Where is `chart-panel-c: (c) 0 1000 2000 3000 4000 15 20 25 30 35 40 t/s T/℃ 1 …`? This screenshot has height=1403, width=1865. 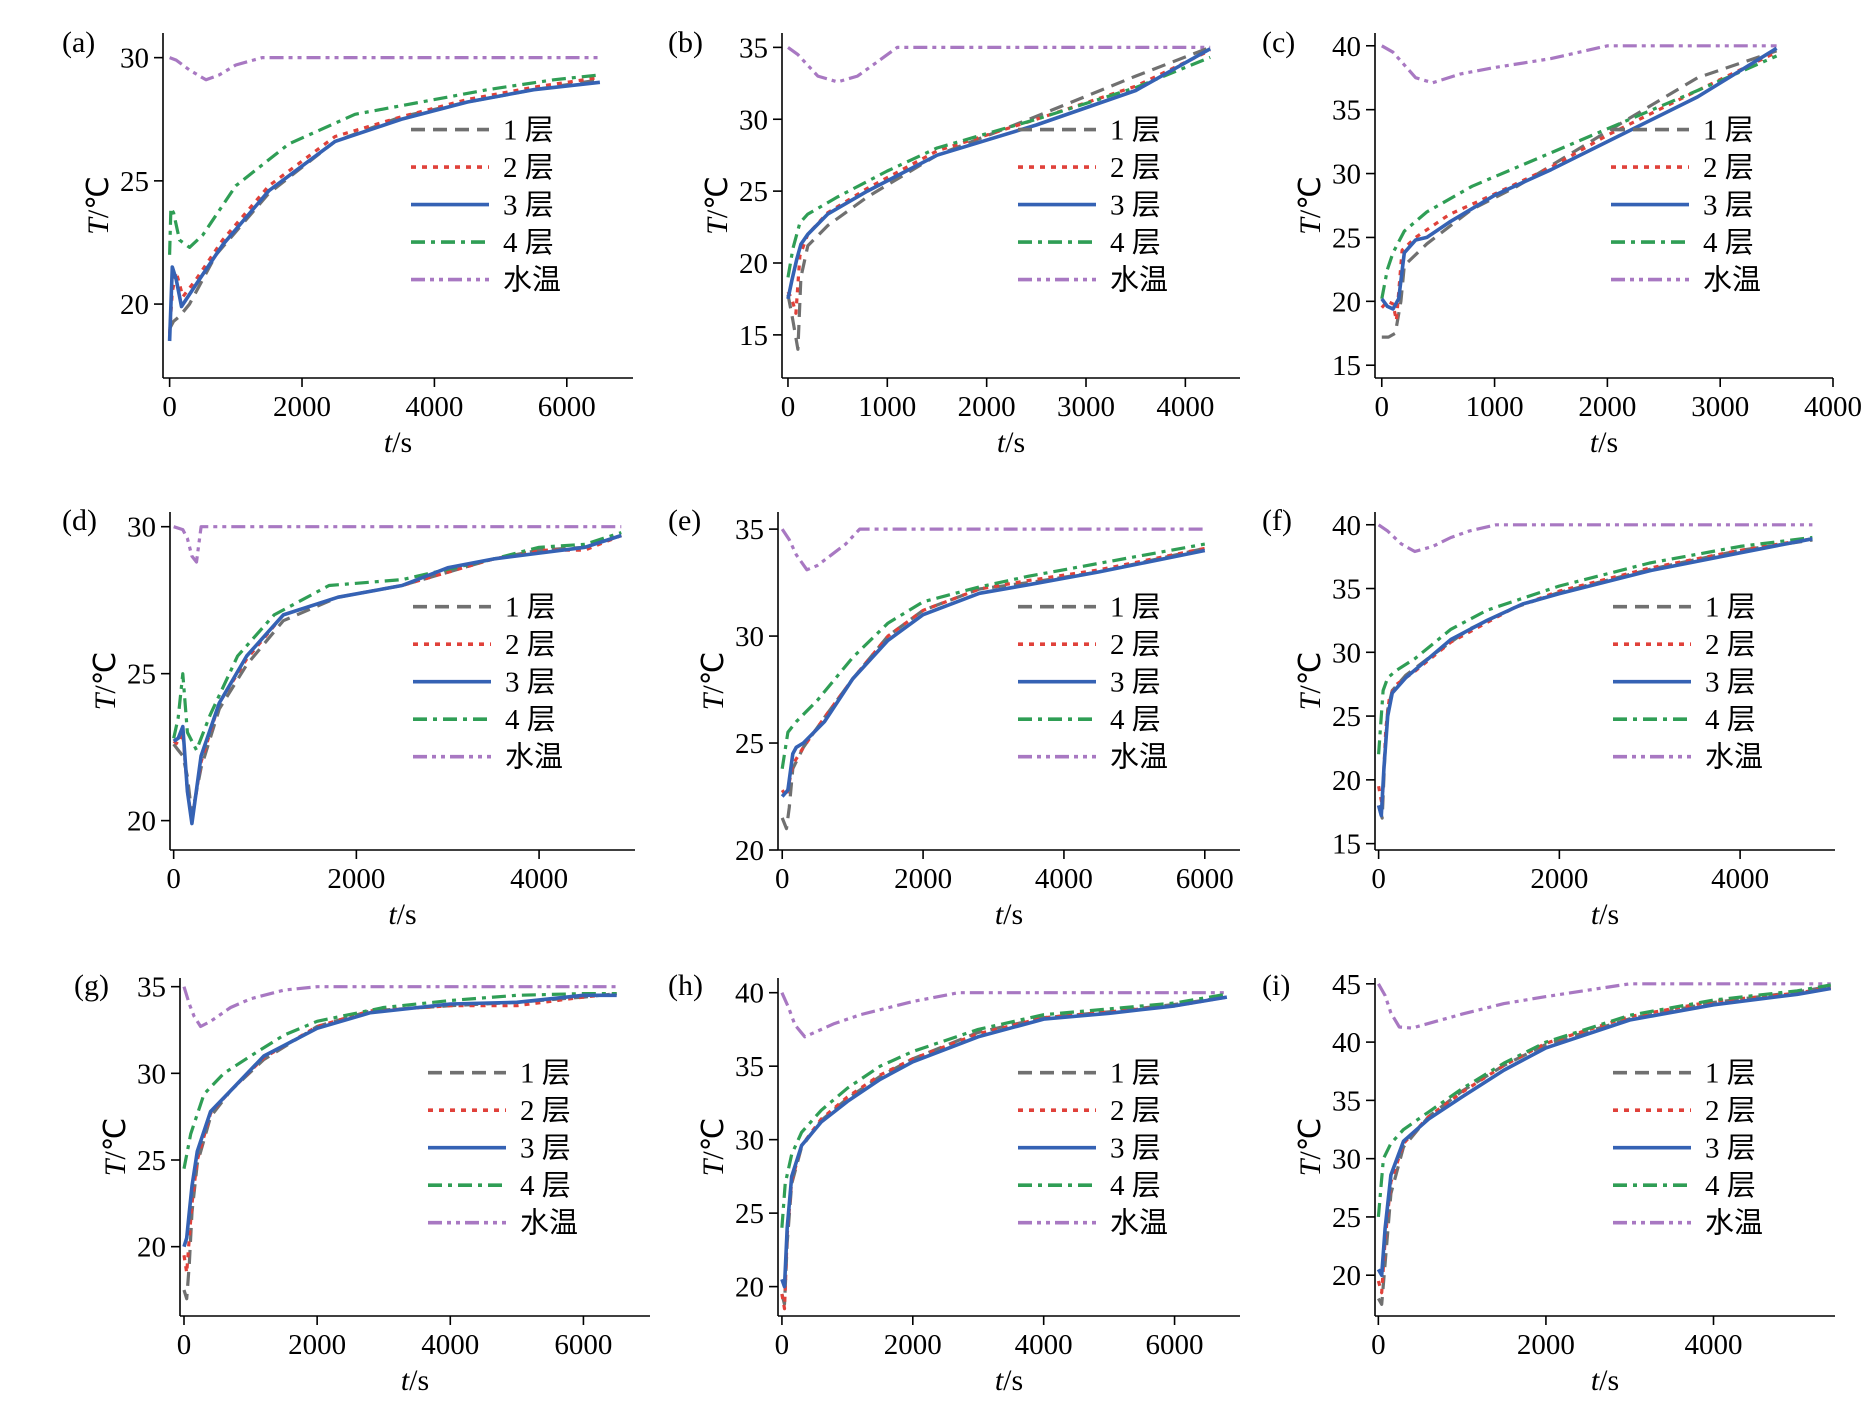 chart-panel-c: (c) 0 1000 2000 3000 4000 15 20 25 30 35 40 t/s T/℃ 1 … is located at coordinates (1562, 242).